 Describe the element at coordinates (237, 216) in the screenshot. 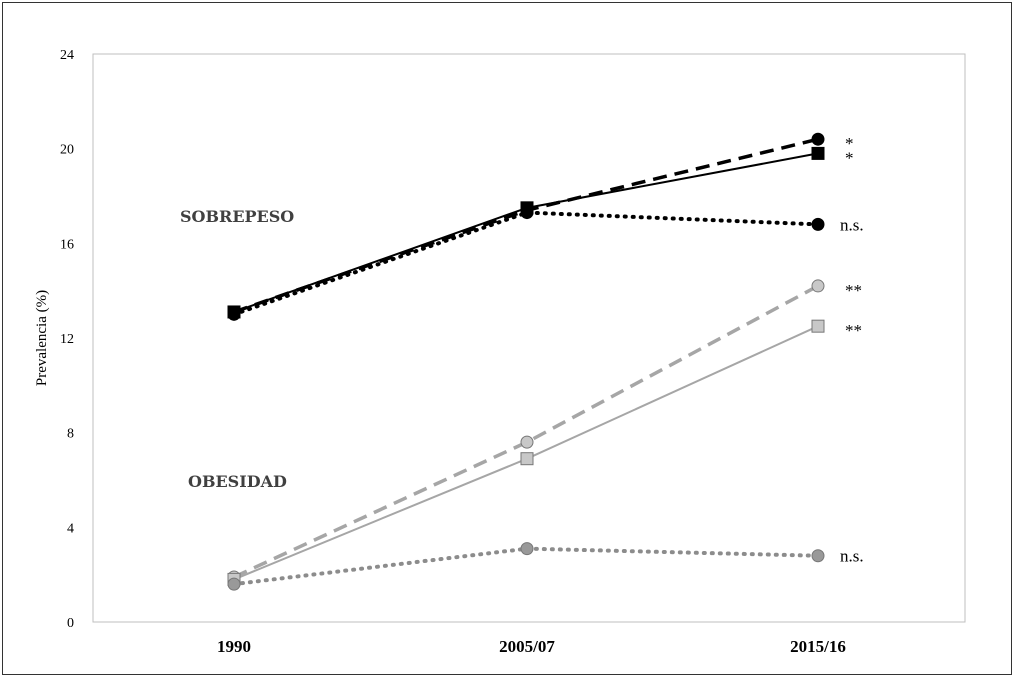

I see `group-label-sobrepeso: SOBREPESO` at that location.